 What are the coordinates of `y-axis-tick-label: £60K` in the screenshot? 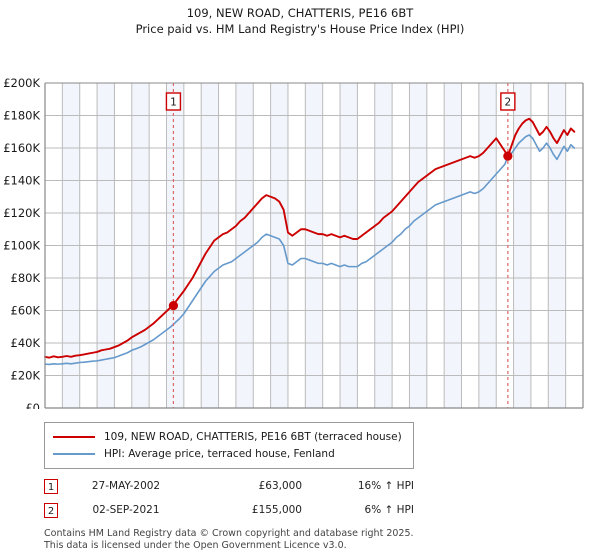 It's located at (26, 311).